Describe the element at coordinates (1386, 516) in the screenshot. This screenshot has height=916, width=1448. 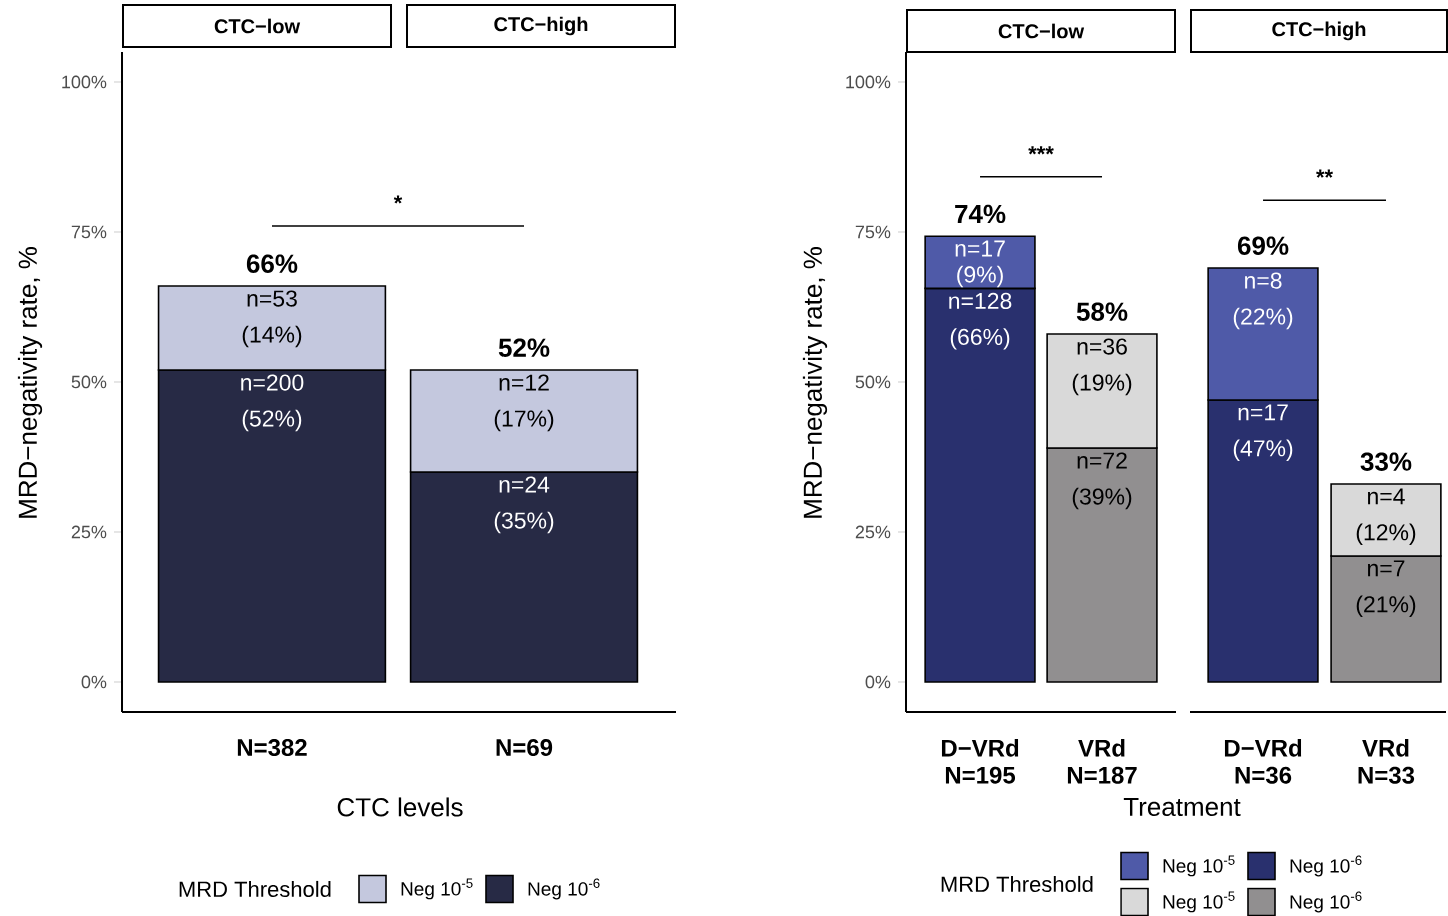
I see `data-label: n=4 (12%)` at that location.